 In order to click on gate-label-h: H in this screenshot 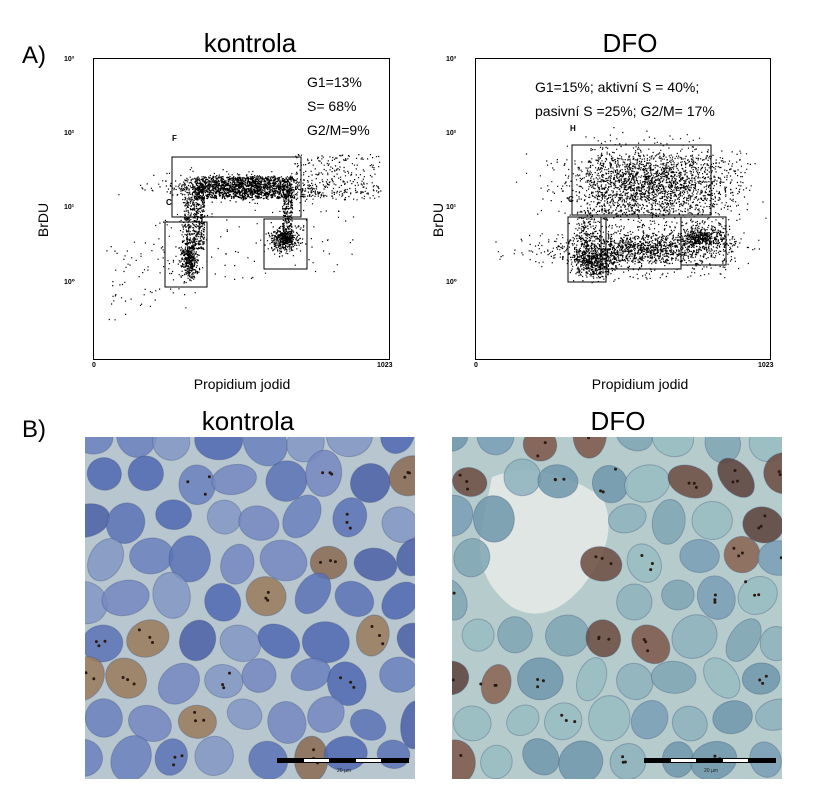, I will do `click(573, 128)`.